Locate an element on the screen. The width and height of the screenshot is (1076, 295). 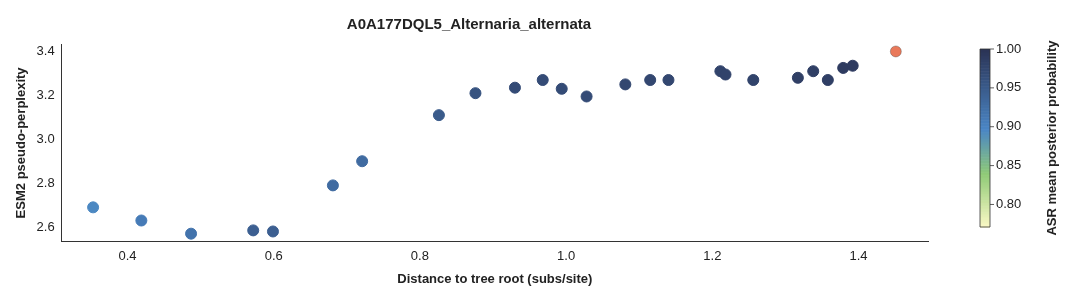
color-bar-title: ASR mean posterior probability is located at coordinates (1051, 137).